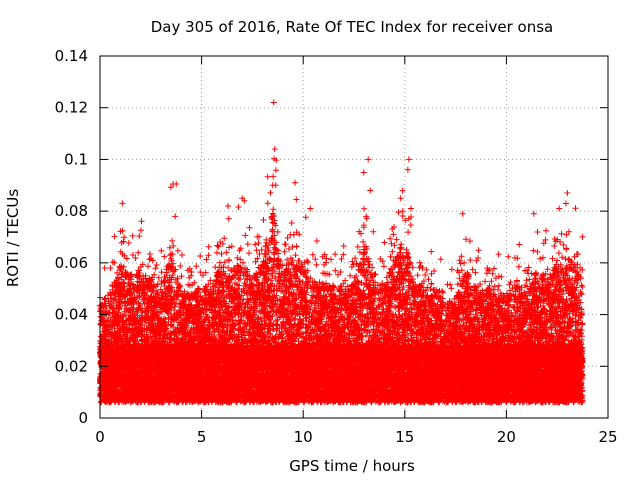 The image size is (640, 480). I want to click on y-tick-label: 0.02, so click(71, 366).